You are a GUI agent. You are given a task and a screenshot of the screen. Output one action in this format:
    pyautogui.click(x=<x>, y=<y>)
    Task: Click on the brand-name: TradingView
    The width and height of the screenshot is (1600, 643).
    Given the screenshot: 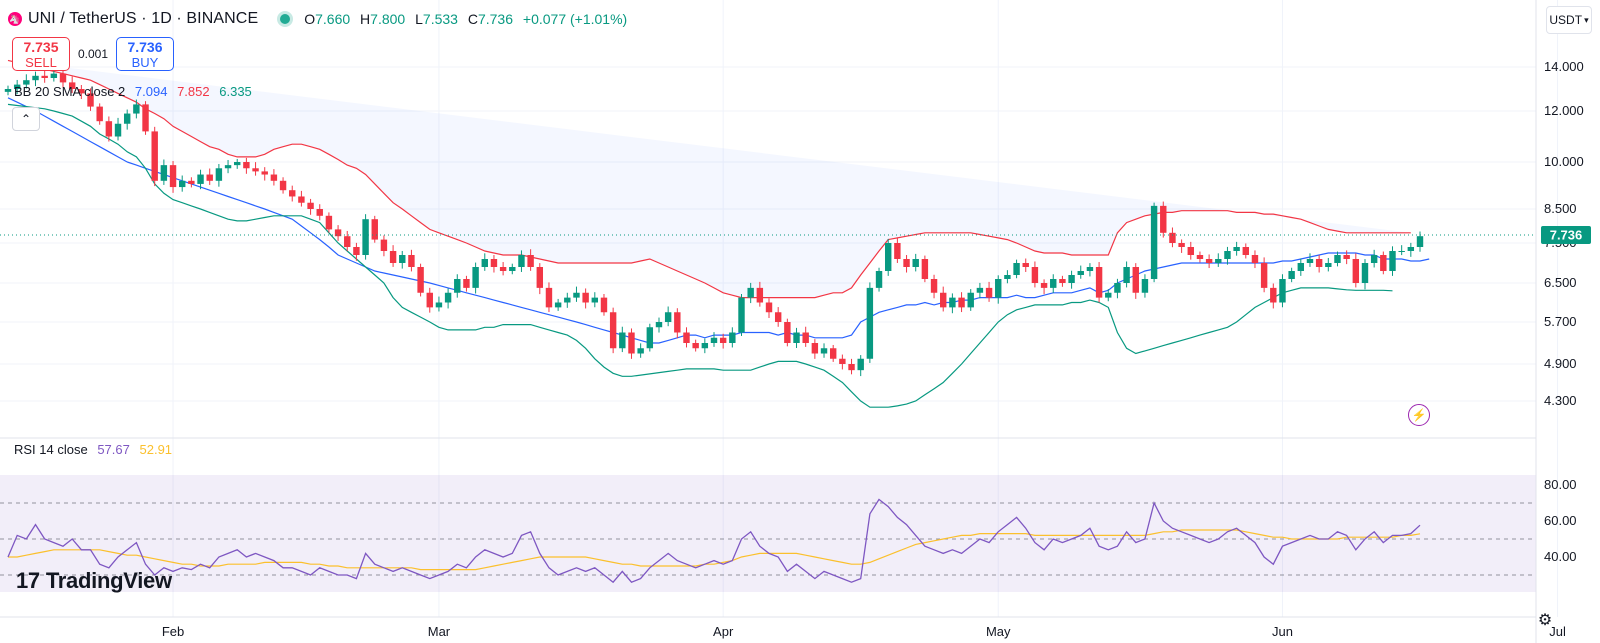 What is the action you would take?
    pyautogui.click(x=108, y=580)
    